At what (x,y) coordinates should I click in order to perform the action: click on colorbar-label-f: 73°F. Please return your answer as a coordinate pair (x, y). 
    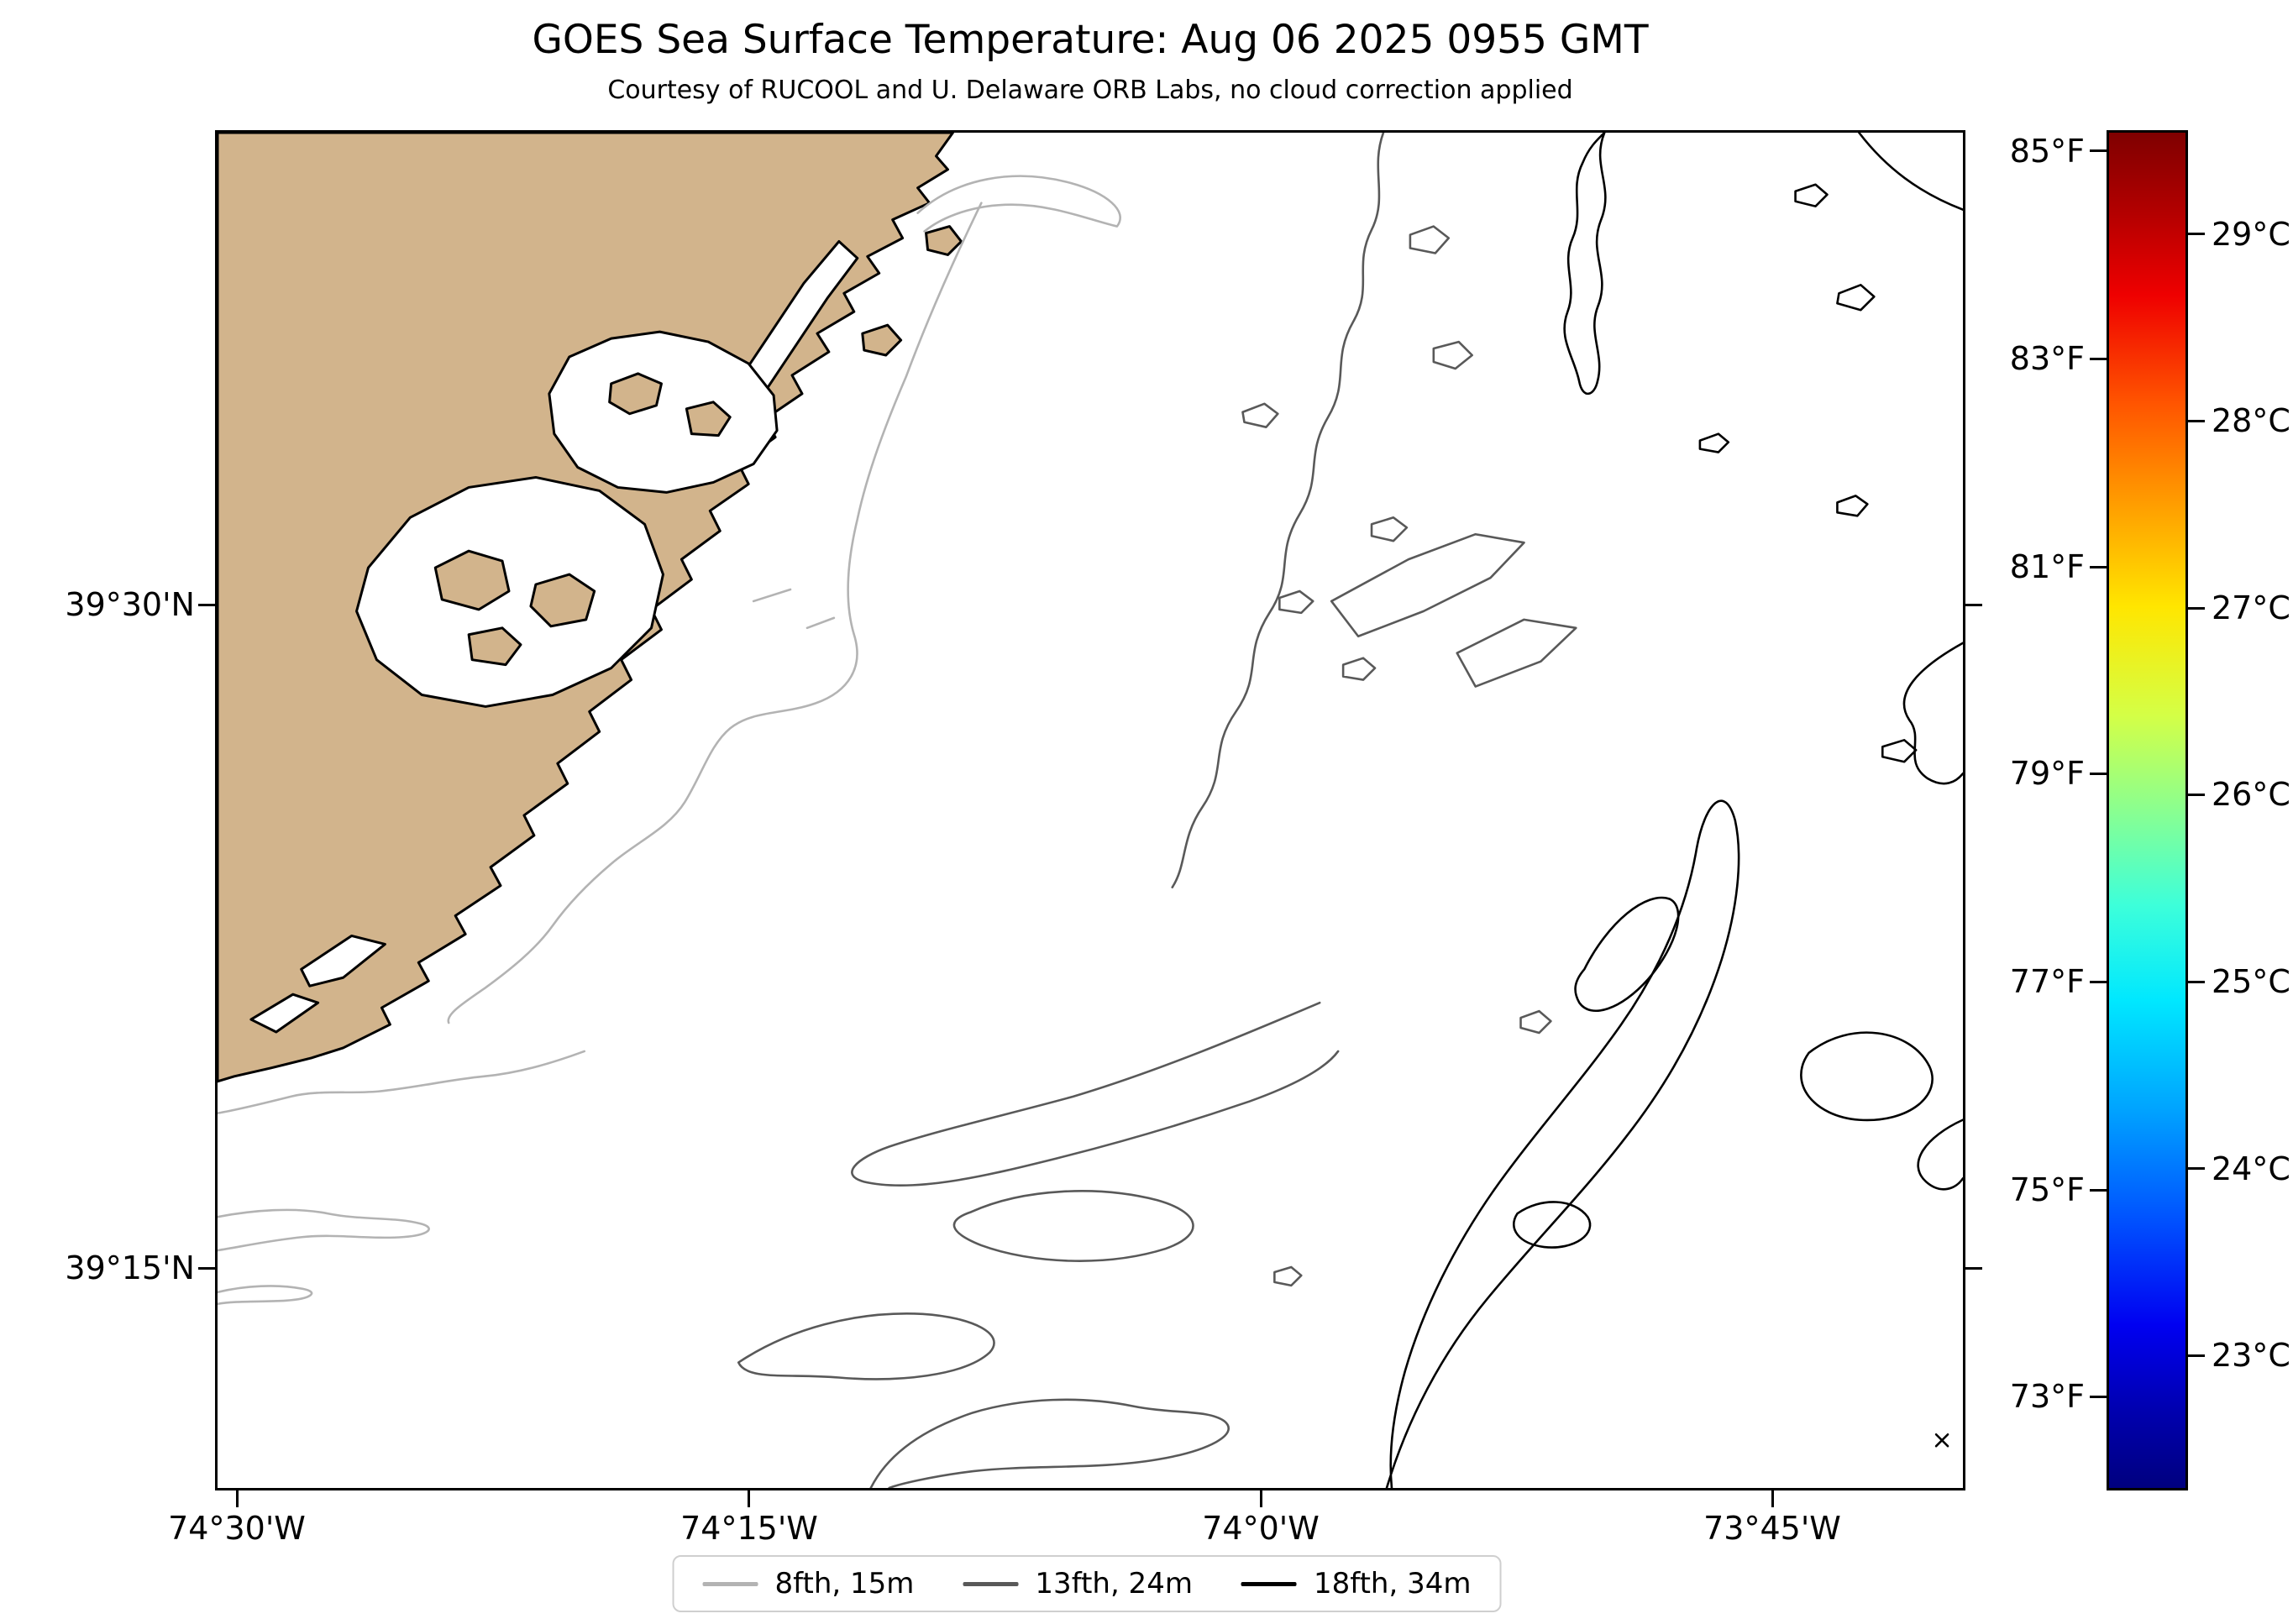
    Looking at the image, I should click on (2047, 1396).